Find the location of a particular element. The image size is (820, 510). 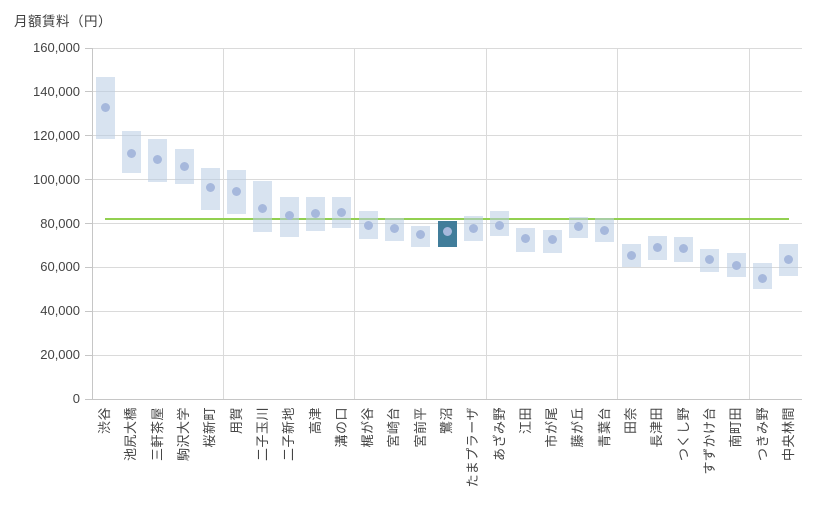

y-axis-title: 月額賃料（円） is located at coordinates (63, 21).